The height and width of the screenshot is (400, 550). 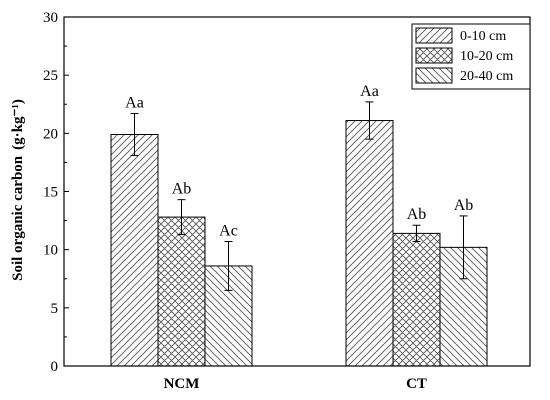 What do you see at coordinates (182, 384) in the screenshot?
I see `category-label: NCM` at bounding box center [182, 384].